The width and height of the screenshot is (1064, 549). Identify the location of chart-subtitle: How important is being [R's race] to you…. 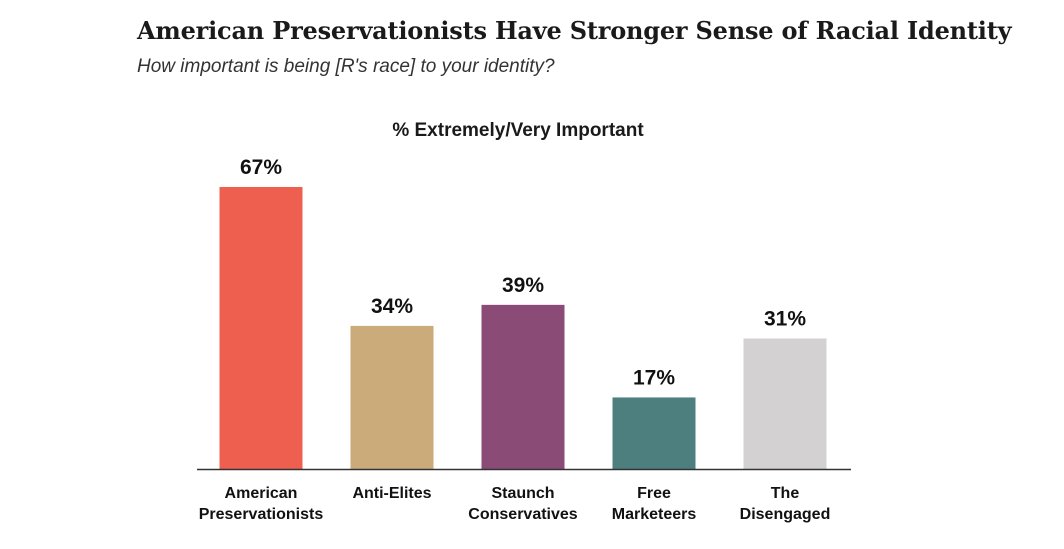
(346, 66).